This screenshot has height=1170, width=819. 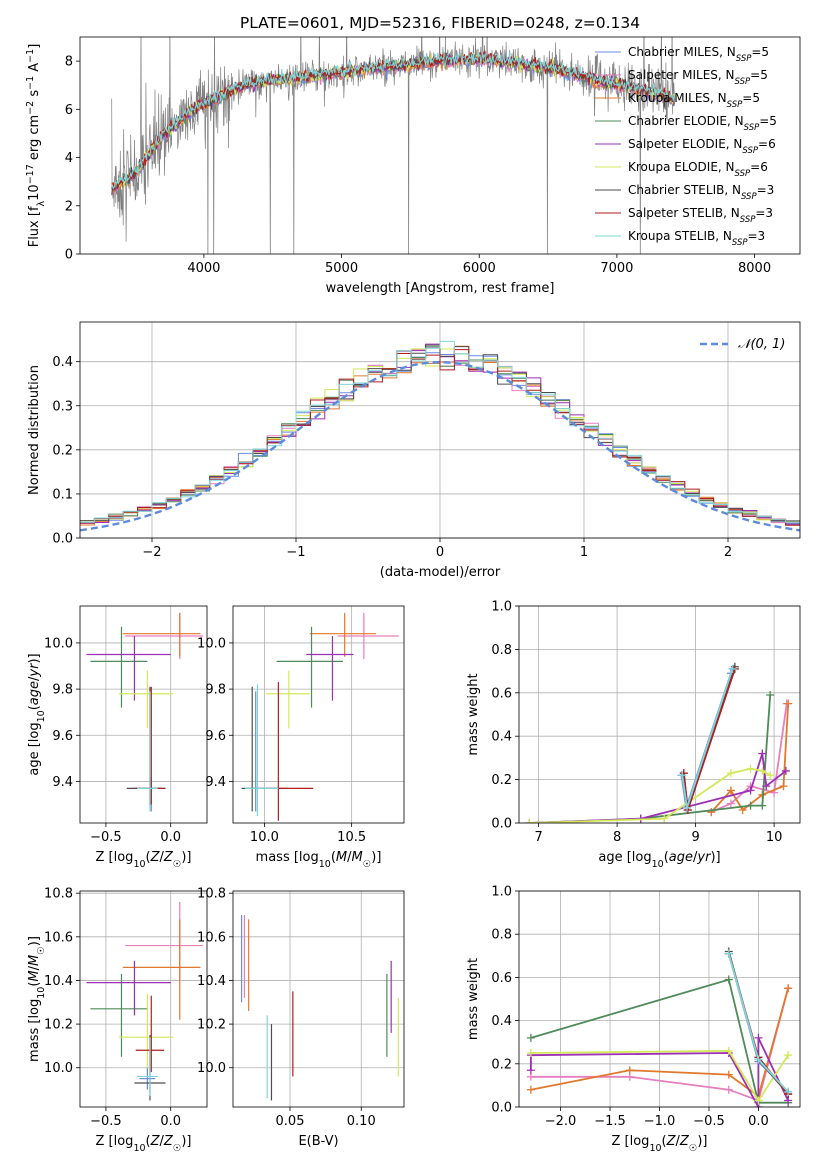 What do you see at coordinates (361, 1121) in the screenshot?
I see `x-tick-label: 0.10` at bounding box center [361, 1121].